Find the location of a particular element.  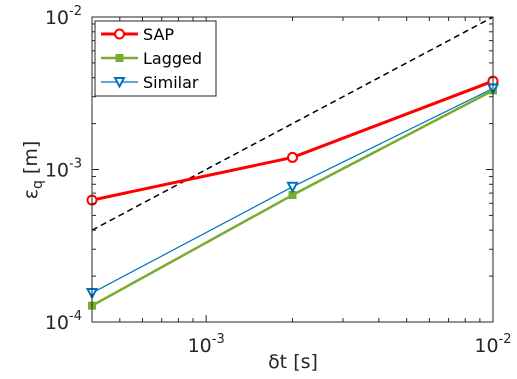

y-axis-label: εq [m] is located at coordinates (33, 170).